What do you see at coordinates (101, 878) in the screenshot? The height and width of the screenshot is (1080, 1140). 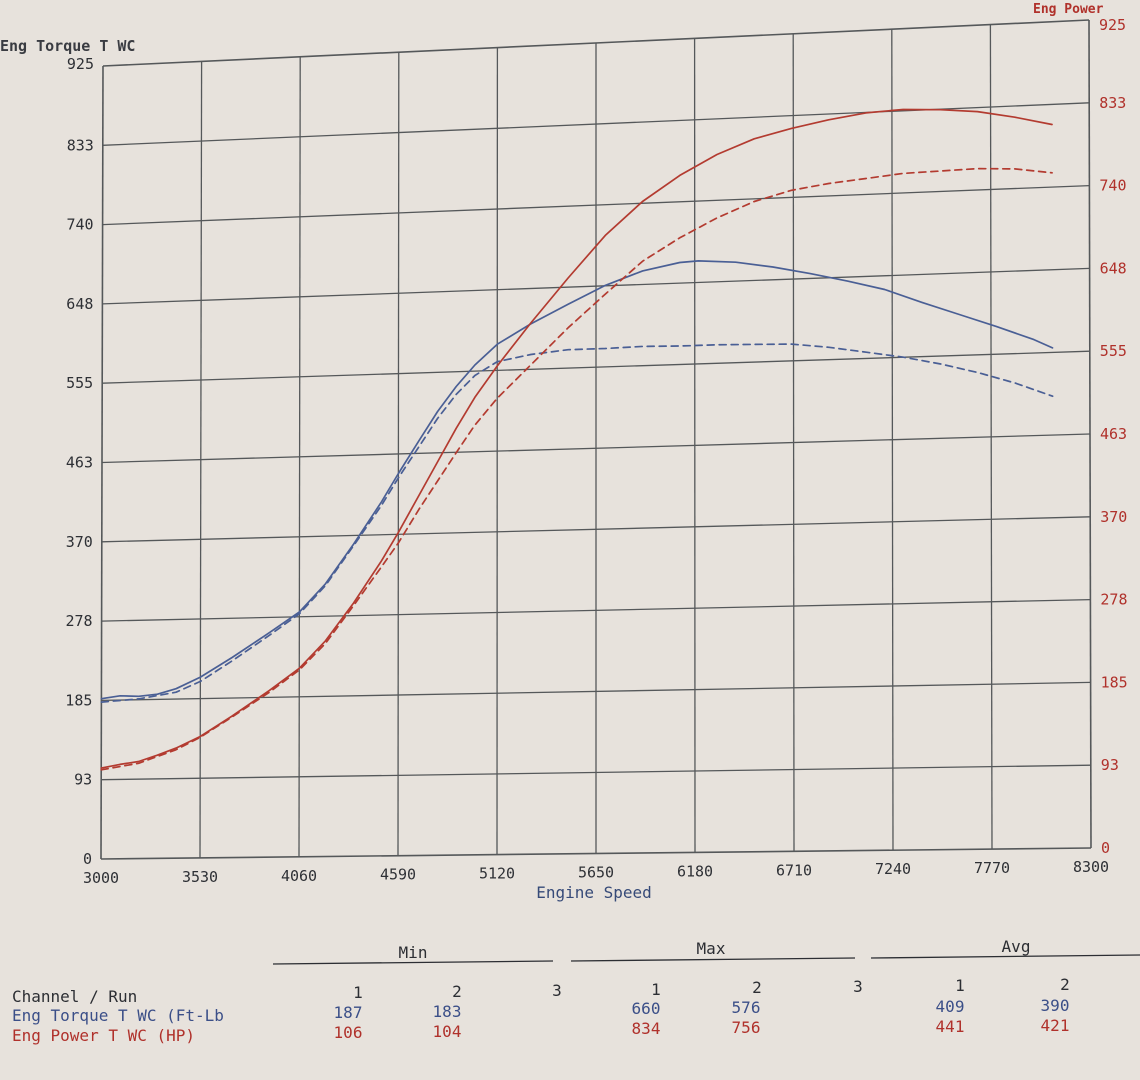 I see `x-tick-label: 3000` at bounding box center [101, 878].